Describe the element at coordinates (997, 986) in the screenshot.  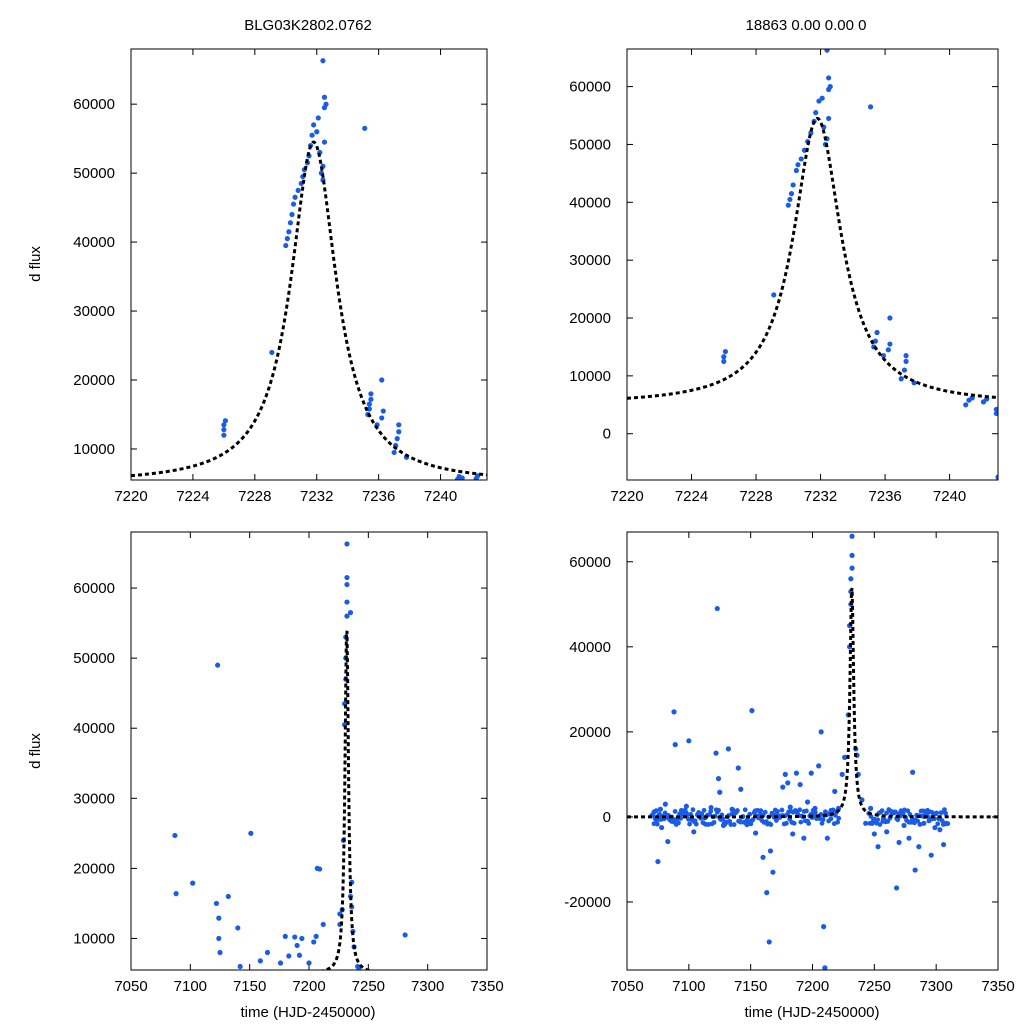
I see `x-tick-label: 7350` at that location.